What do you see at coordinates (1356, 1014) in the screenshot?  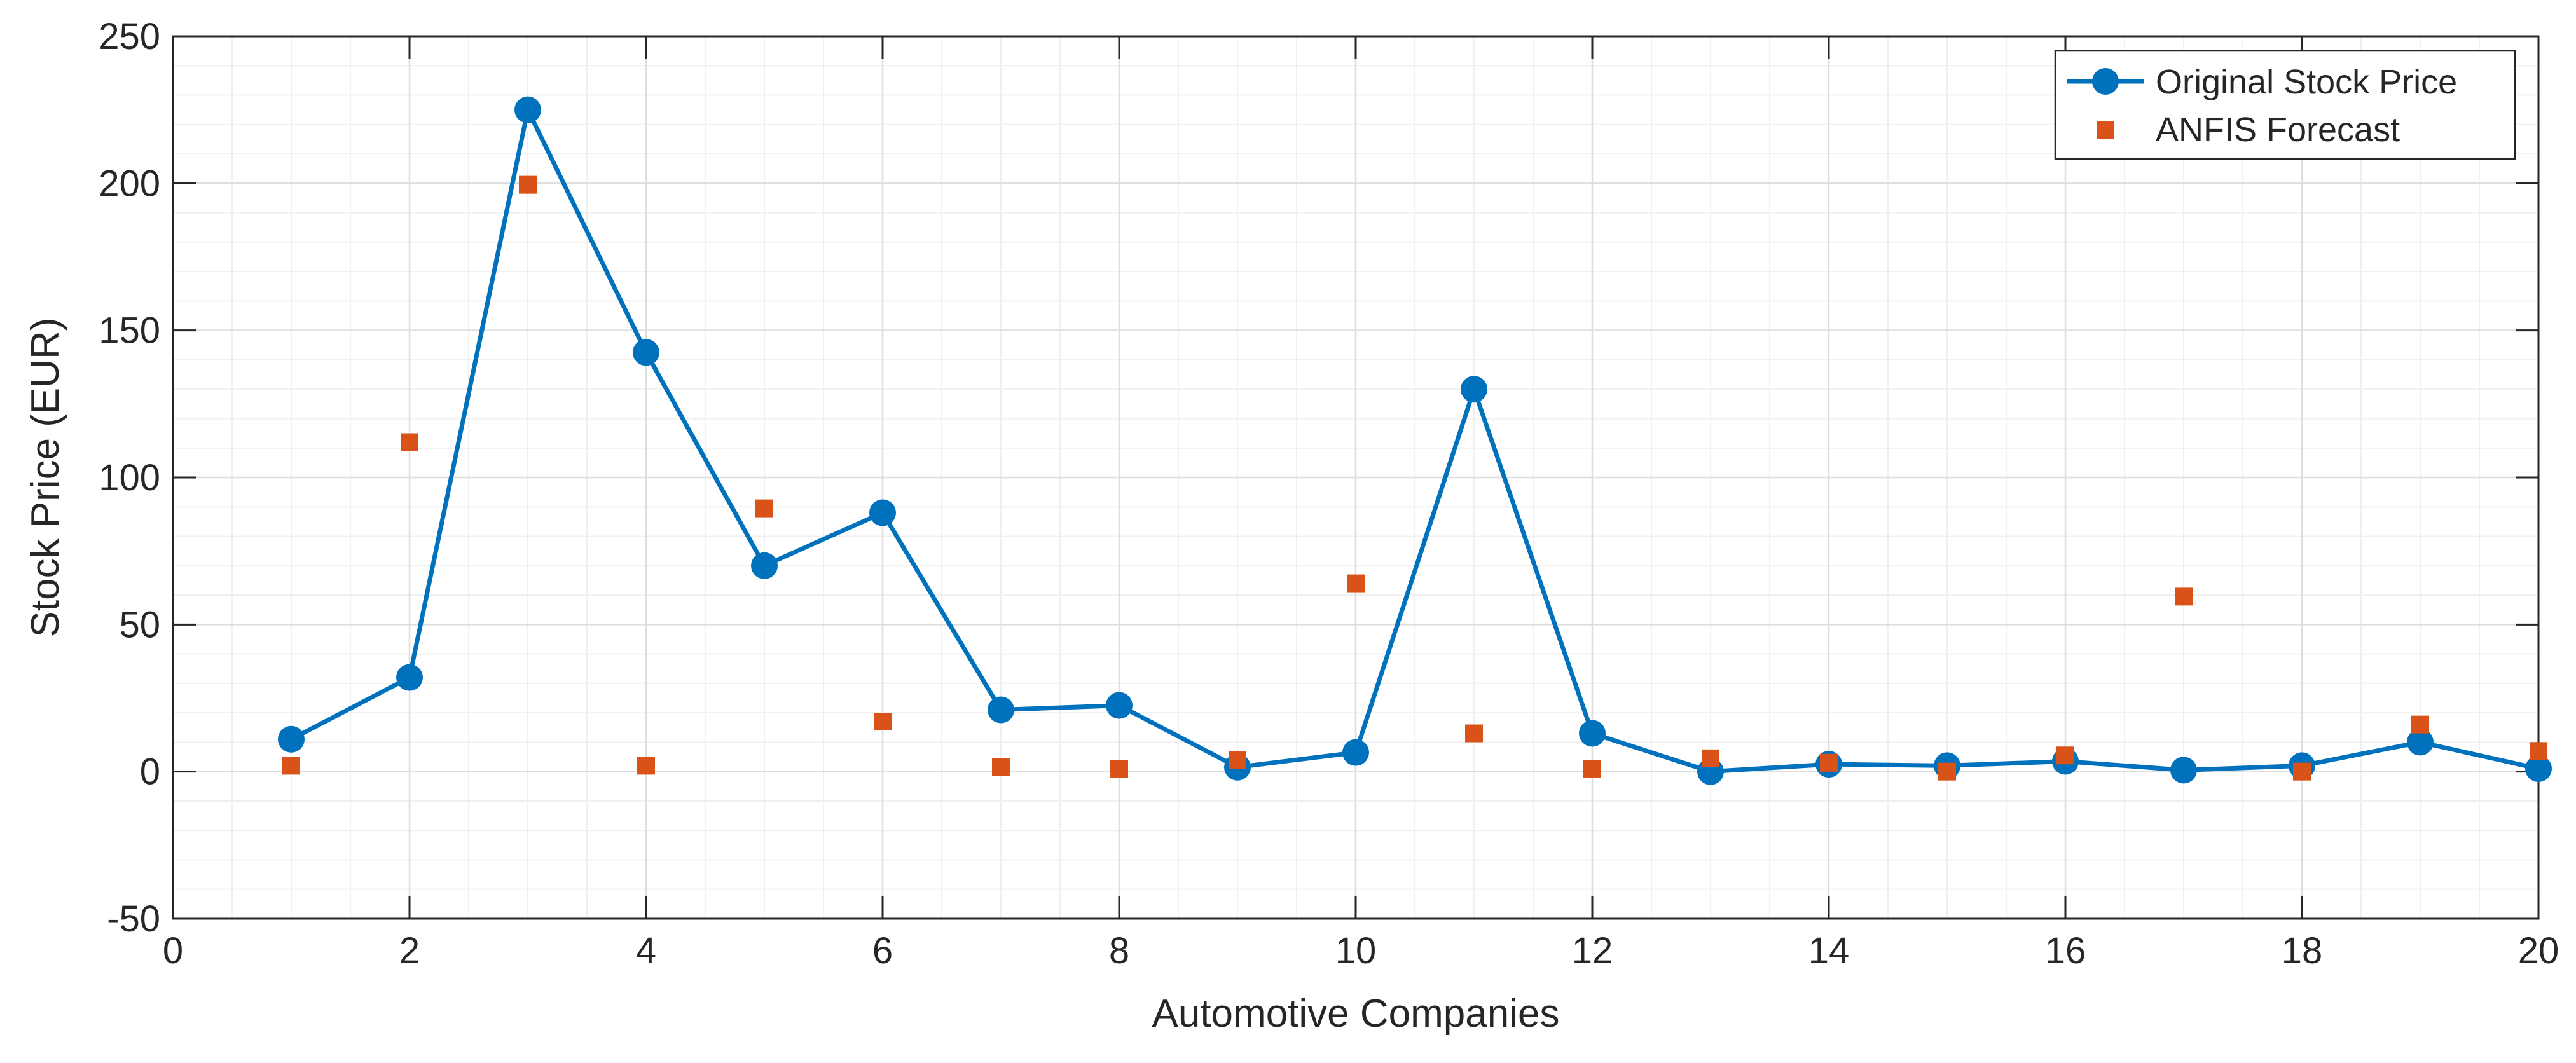 I see `x-axis-title: Automotive Companies` at bounding box center [1356, 1014].